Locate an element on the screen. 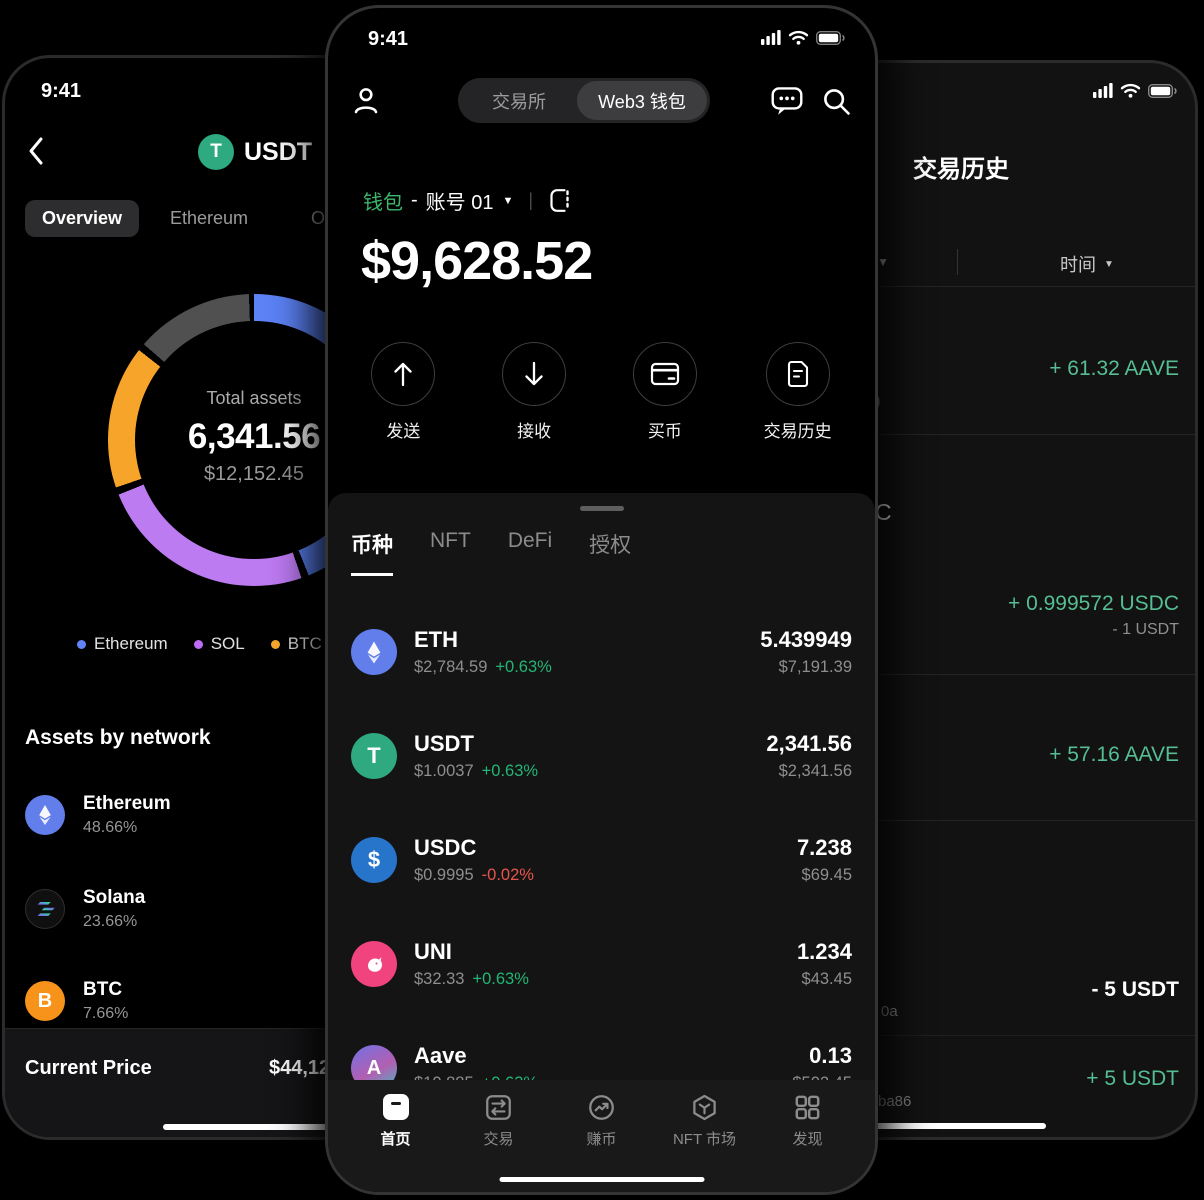  tab-exchange: 交易所 is located at coordinates (519, 101).